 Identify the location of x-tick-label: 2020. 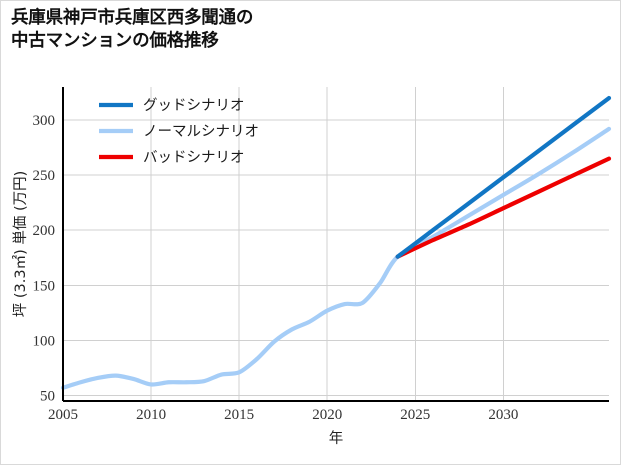
(327, 415).